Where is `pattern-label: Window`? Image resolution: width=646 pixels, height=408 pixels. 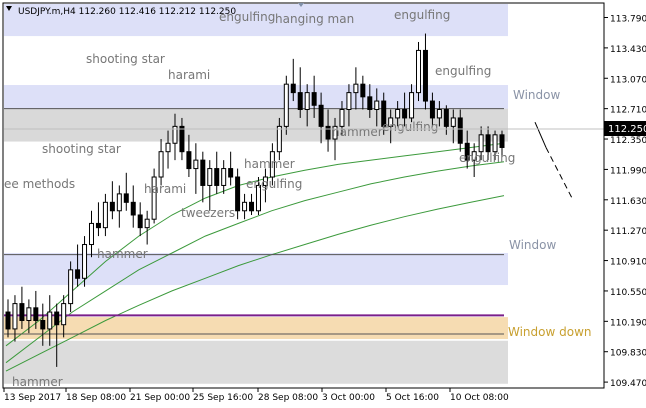
pattern-label: Window is located at coordinates (537, 95).